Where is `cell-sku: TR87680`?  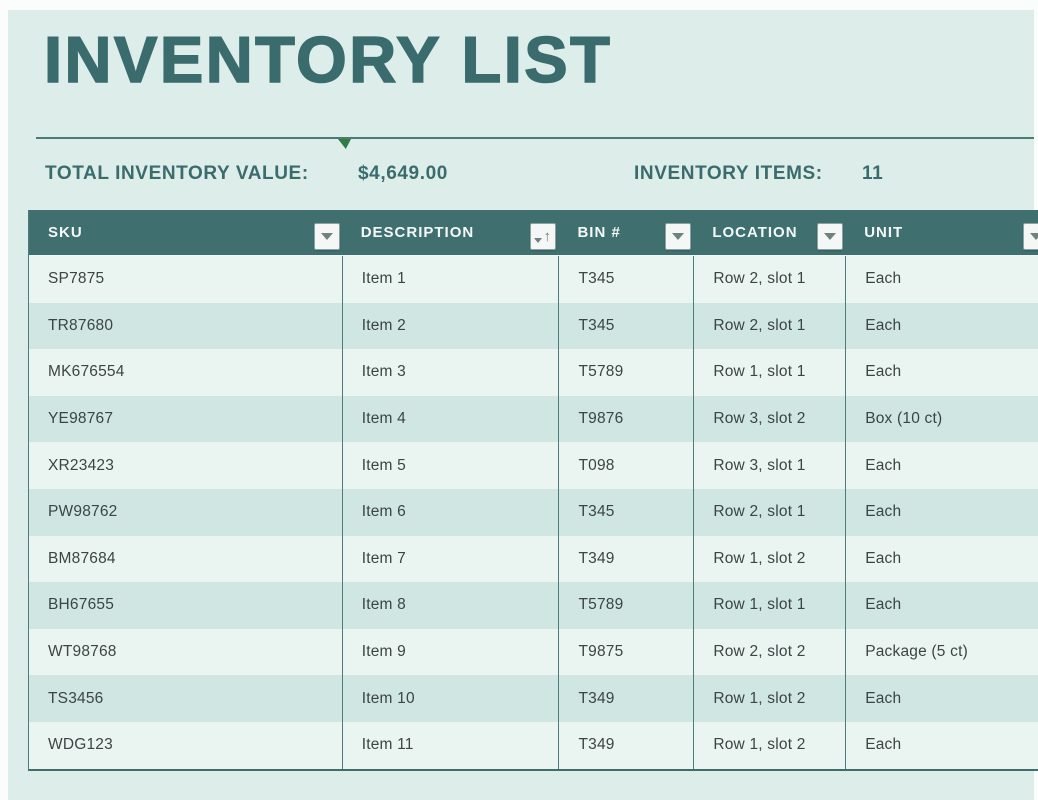
cell-sku: TR87680 is located at coordinates (81, 325).